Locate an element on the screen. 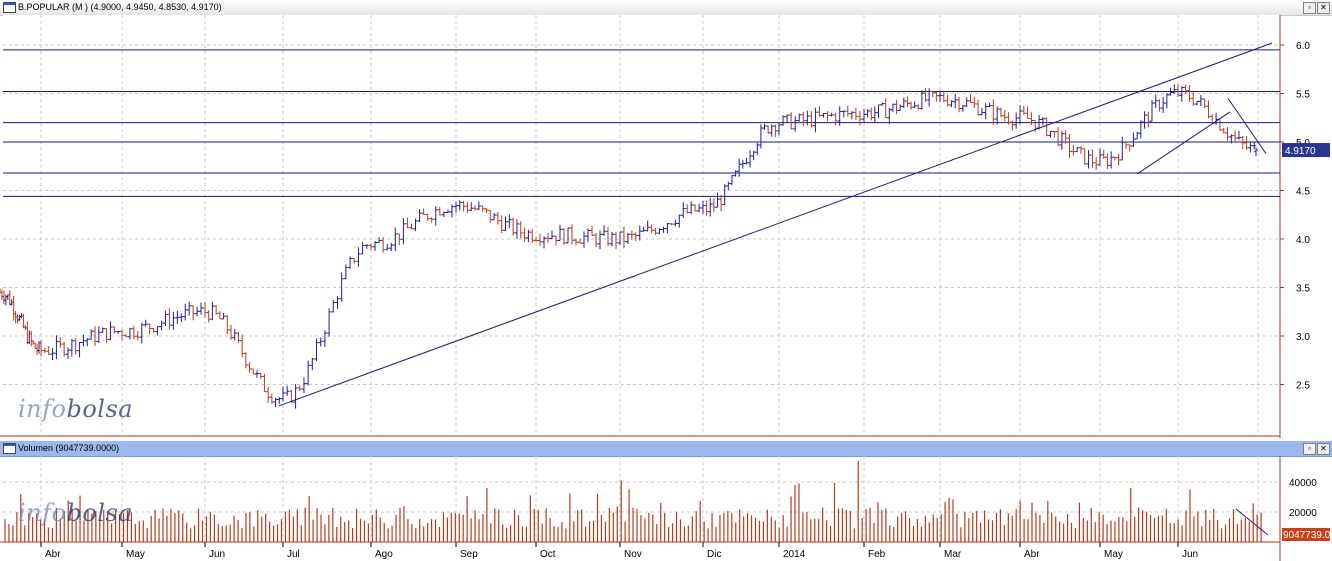 The image size is (1332, 561). price-tick-label: 4.5 is located at coordinates (1303, 192).